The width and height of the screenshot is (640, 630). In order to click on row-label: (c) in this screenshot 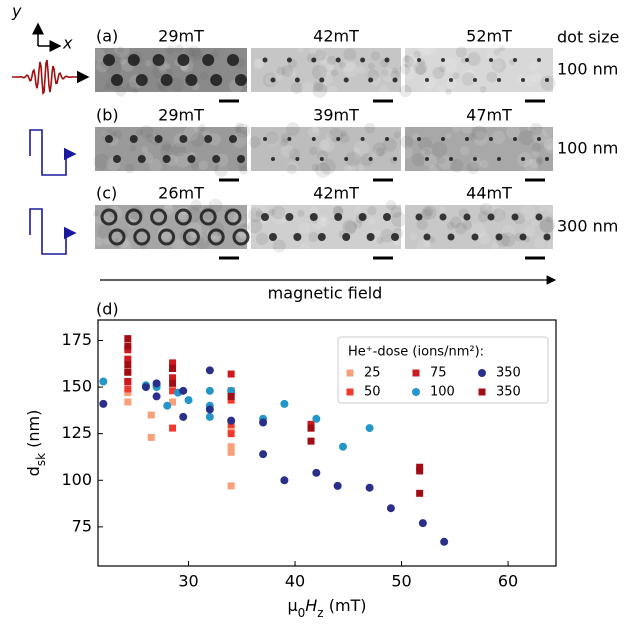, I will do `click(106, 193)`.